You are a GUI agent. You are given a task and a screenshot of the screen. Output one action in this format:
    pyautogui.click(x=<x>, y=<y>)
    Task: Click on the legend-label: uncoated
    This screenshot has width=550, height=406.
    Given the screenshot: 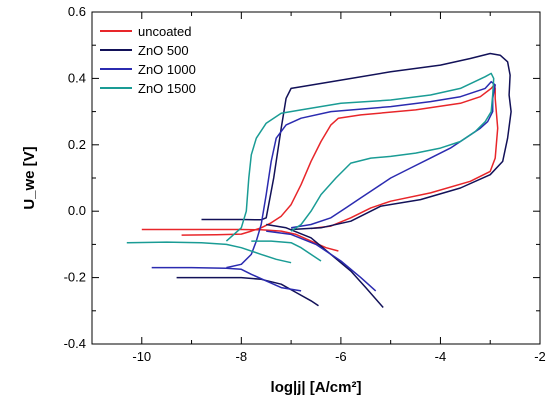 What is the action you would take?
    pyautogui.click(x=165, y=31)
    